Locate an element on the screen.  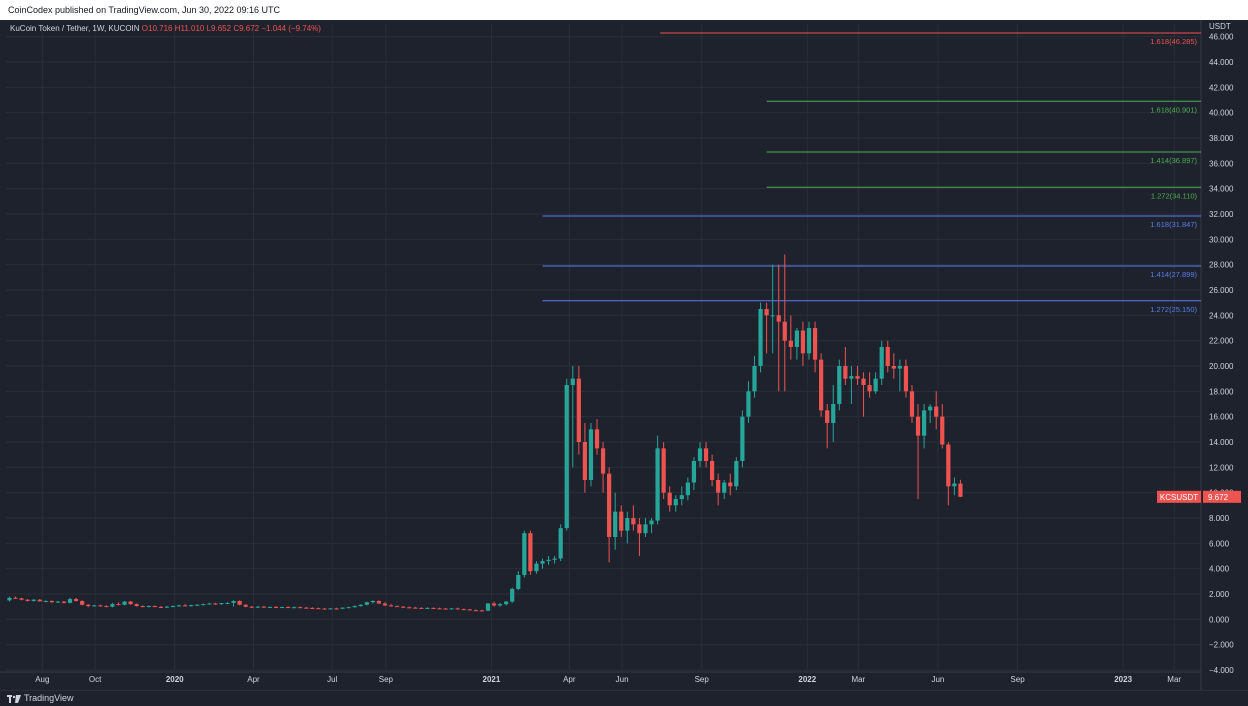
tradingview-logo: TradingView is located at coordinates (40, 698).